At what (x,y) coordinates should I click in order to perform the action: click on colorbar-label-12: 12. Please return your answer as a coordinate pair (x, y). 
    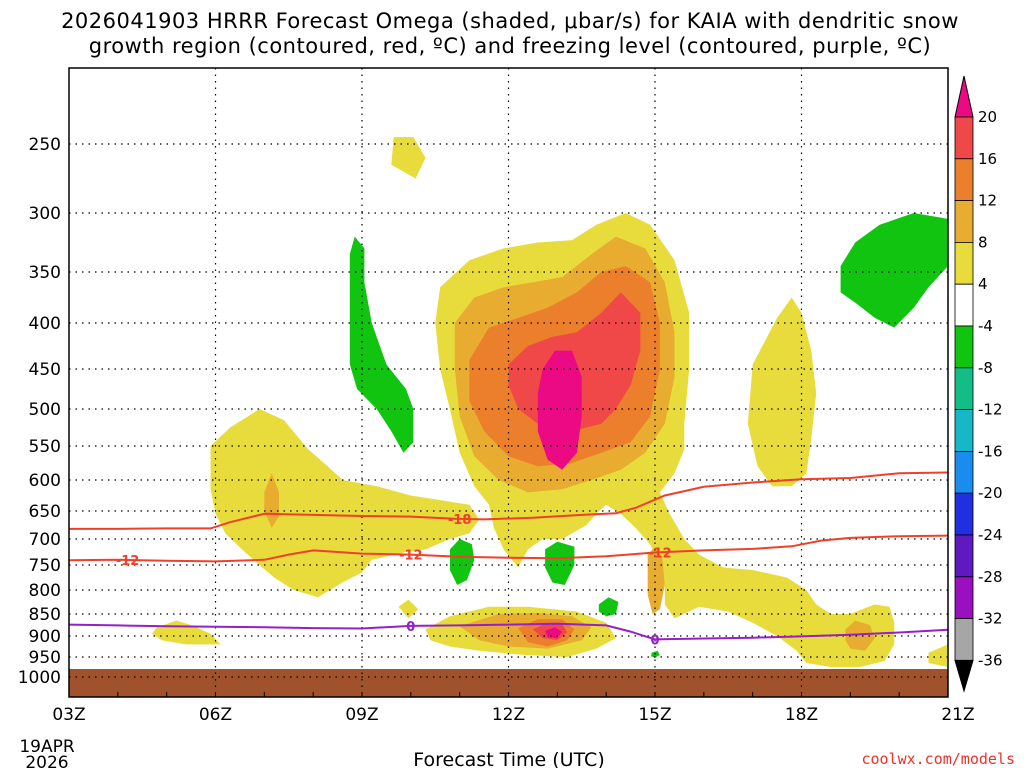
    Looking at the image, I should click on (987, 201).